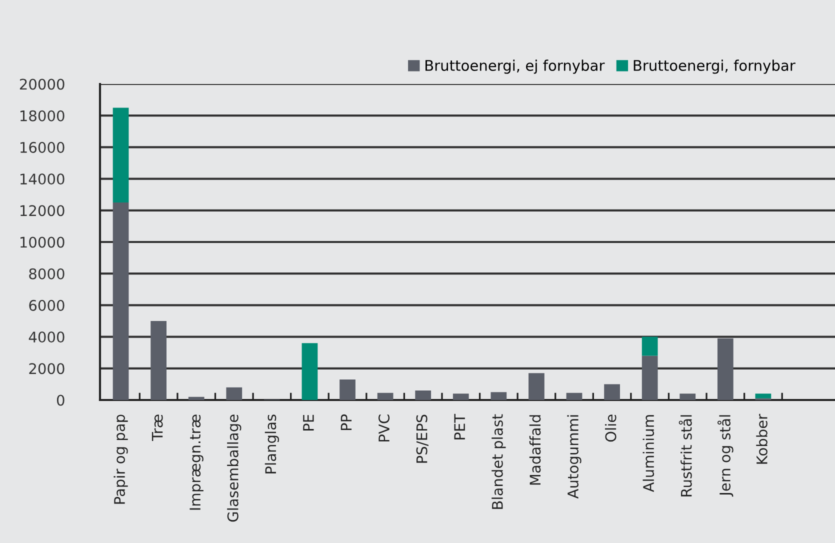 This screenshot has width=835, height=543. I want to click on y-tick-label: 18000, so click(42, 116).